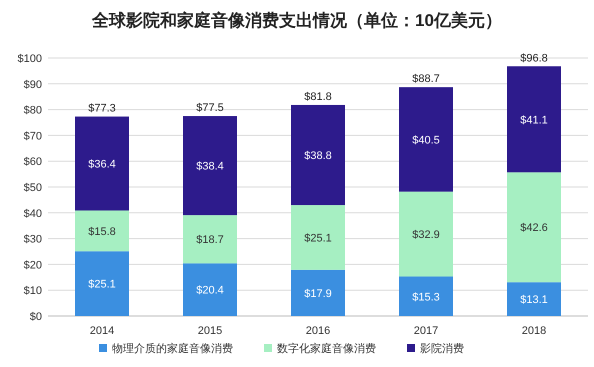 The height and width of the screenshot is (367, 594). What do you see at coordinates (33, 214) in the screenshot?
I see `y-tick-label: $40` at bounding box center [33, 214].